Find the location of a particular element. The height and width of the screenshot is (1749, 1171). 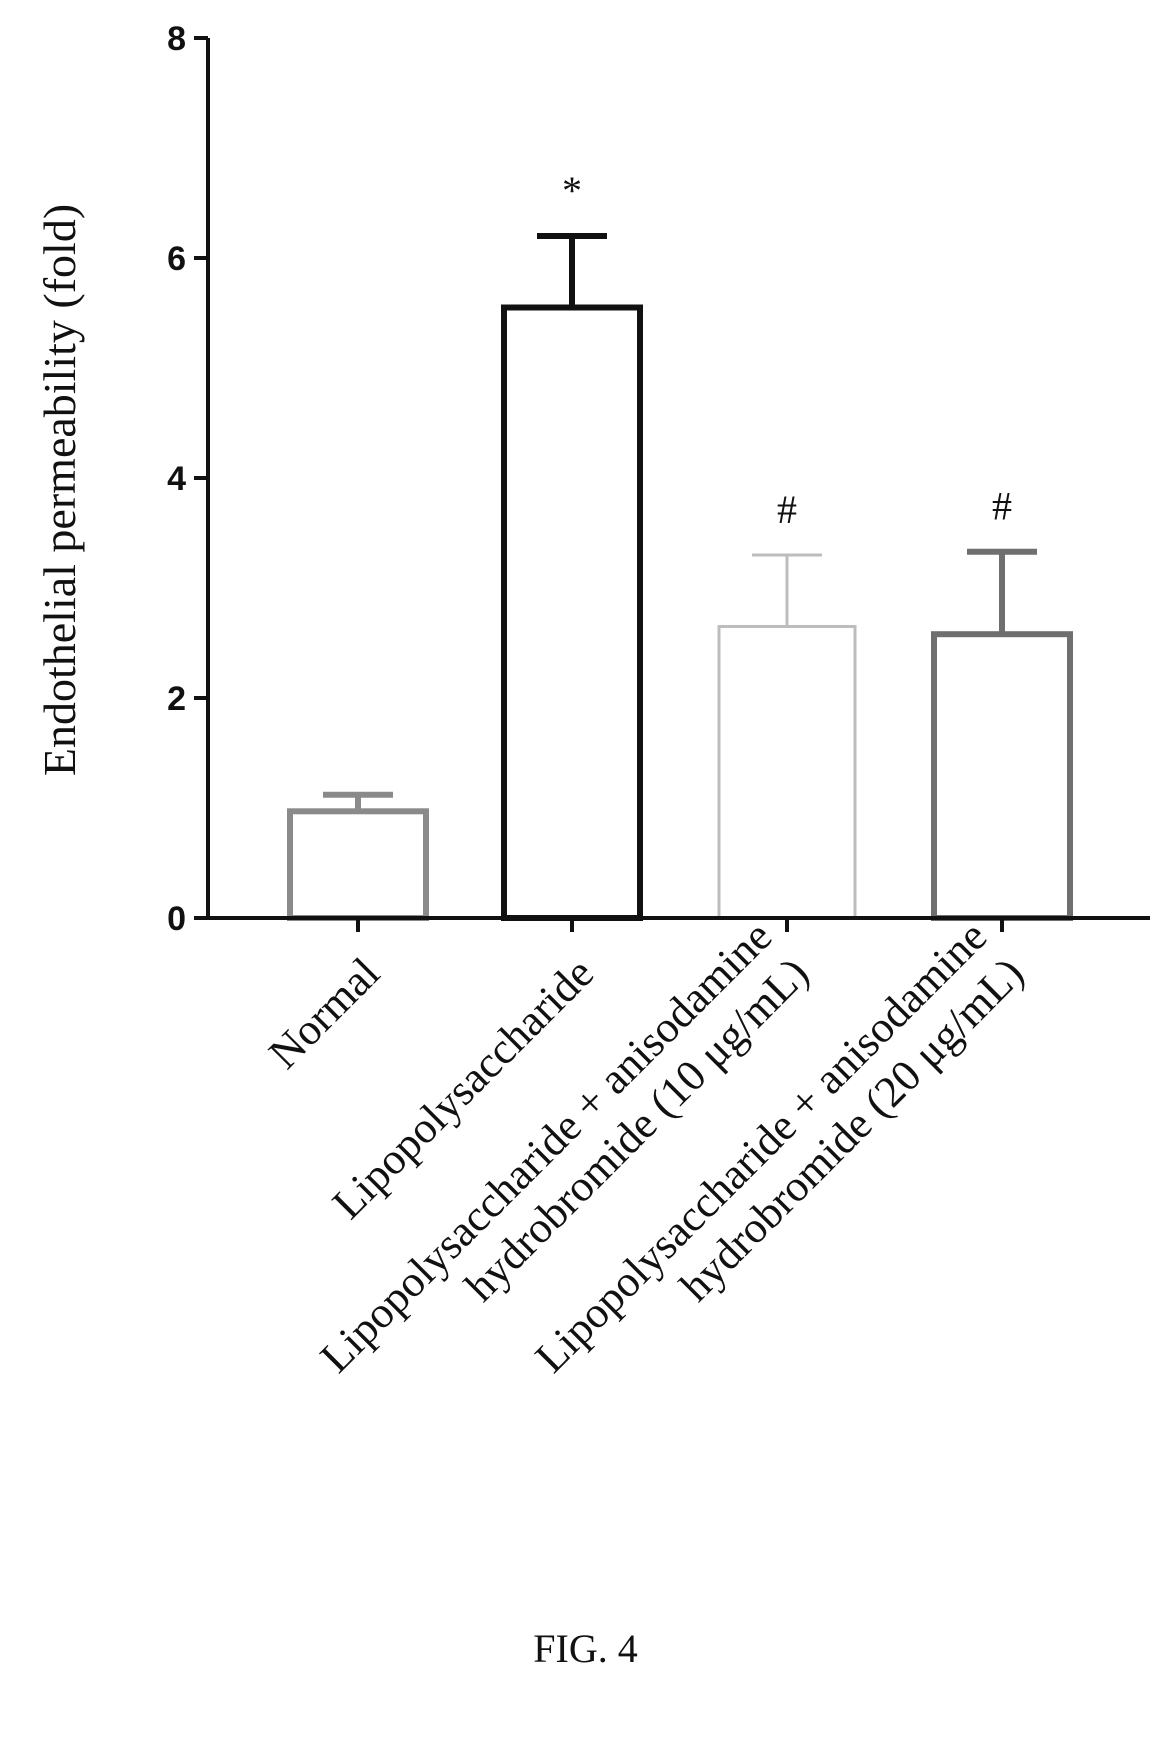

x-category-label-line: Normal is located at coordinates (324, 1013).